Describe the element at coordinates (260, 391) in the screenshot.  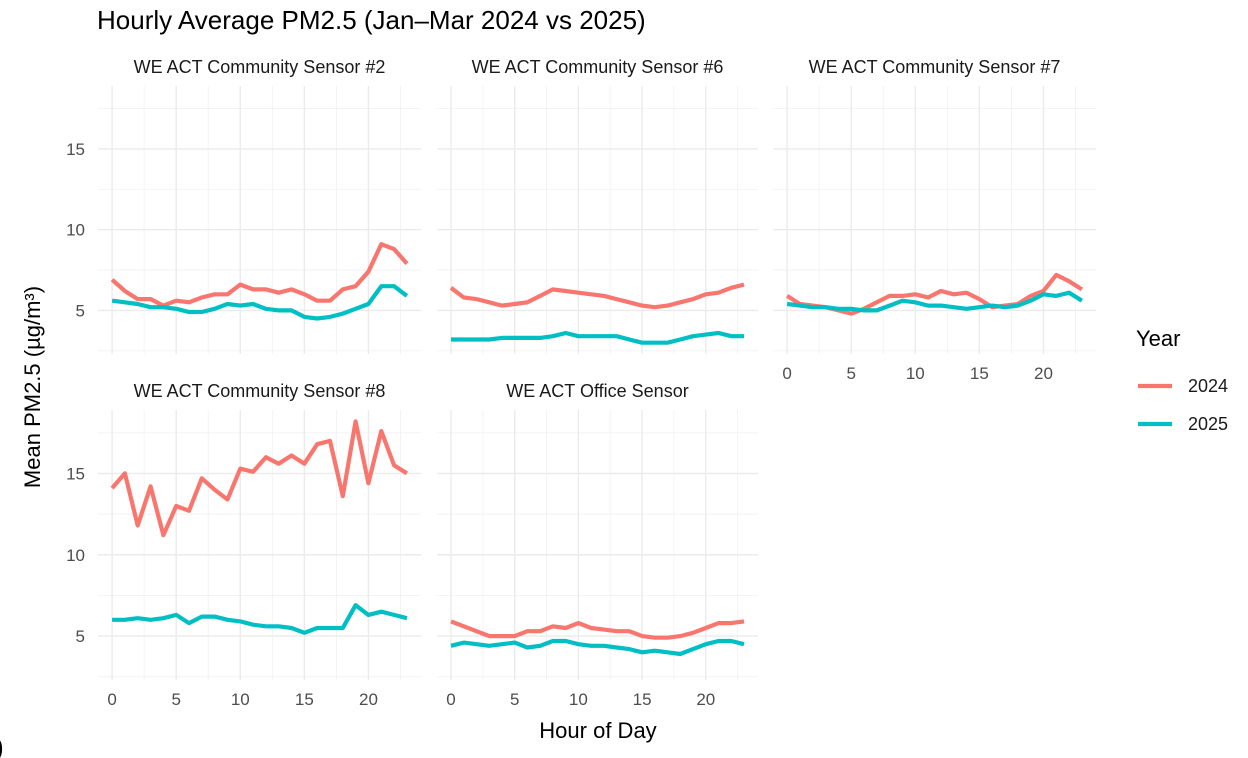
I see `facet-strip-label: WE ACT Community Sensor #8` at that location.